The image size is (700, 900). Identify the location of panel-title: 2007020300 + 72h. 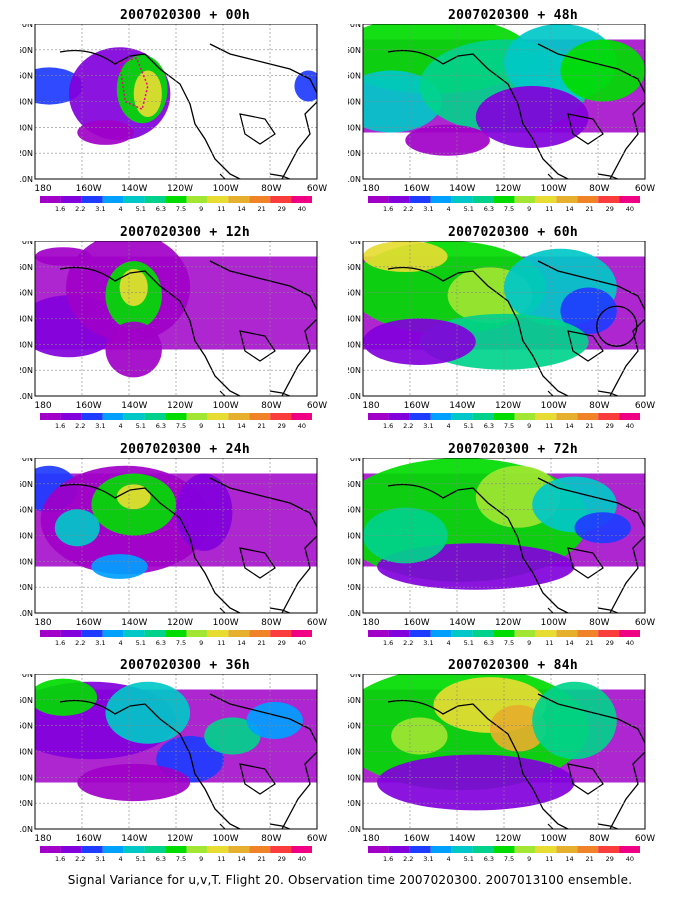
(513, 449).